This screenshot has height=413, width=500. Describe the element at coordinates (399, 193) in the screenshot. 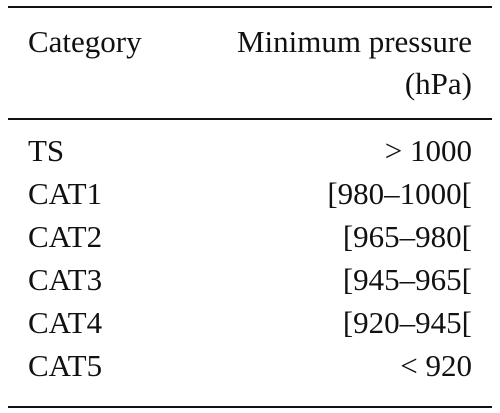

I see `row-pressure-cat1: [980–1000[` at that location.